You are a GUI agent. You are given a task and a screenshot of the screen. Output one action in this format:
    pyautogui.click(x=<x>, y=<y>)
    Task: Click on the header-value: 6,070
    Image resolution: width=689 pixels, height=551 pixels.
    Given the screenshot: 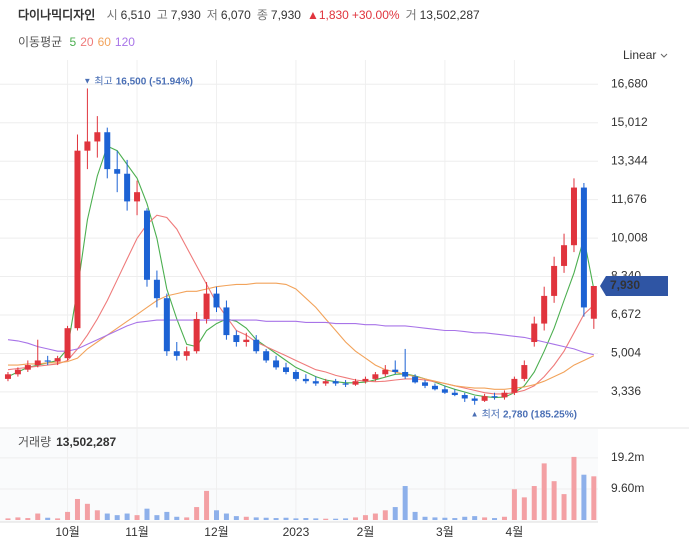 What is the action you would take?
    pyautogui.click(x=235, y=15)
    